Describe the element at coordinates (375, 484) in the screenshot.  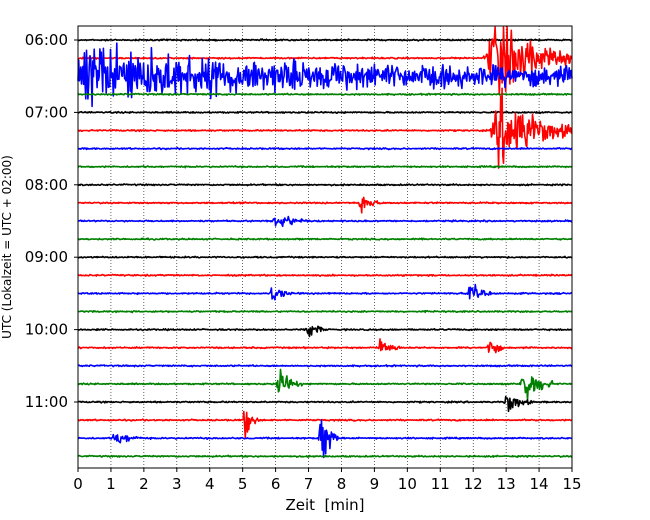
I see `x-tick-label: 9` at that location.